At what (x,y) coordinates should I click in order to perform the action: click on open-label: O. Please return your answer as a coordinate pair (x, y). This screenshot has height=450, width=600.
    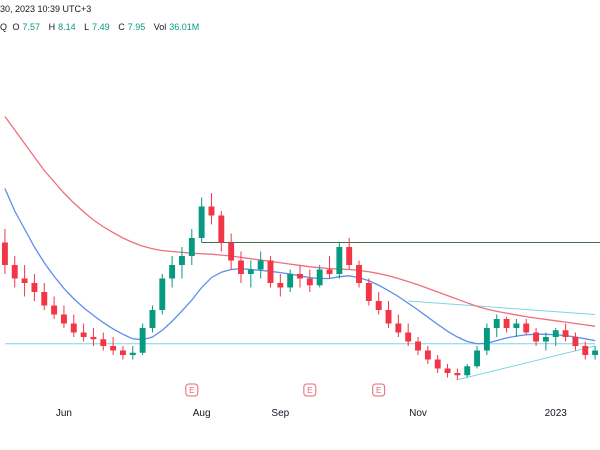
    Looking at the image, I should click on (16, 27).